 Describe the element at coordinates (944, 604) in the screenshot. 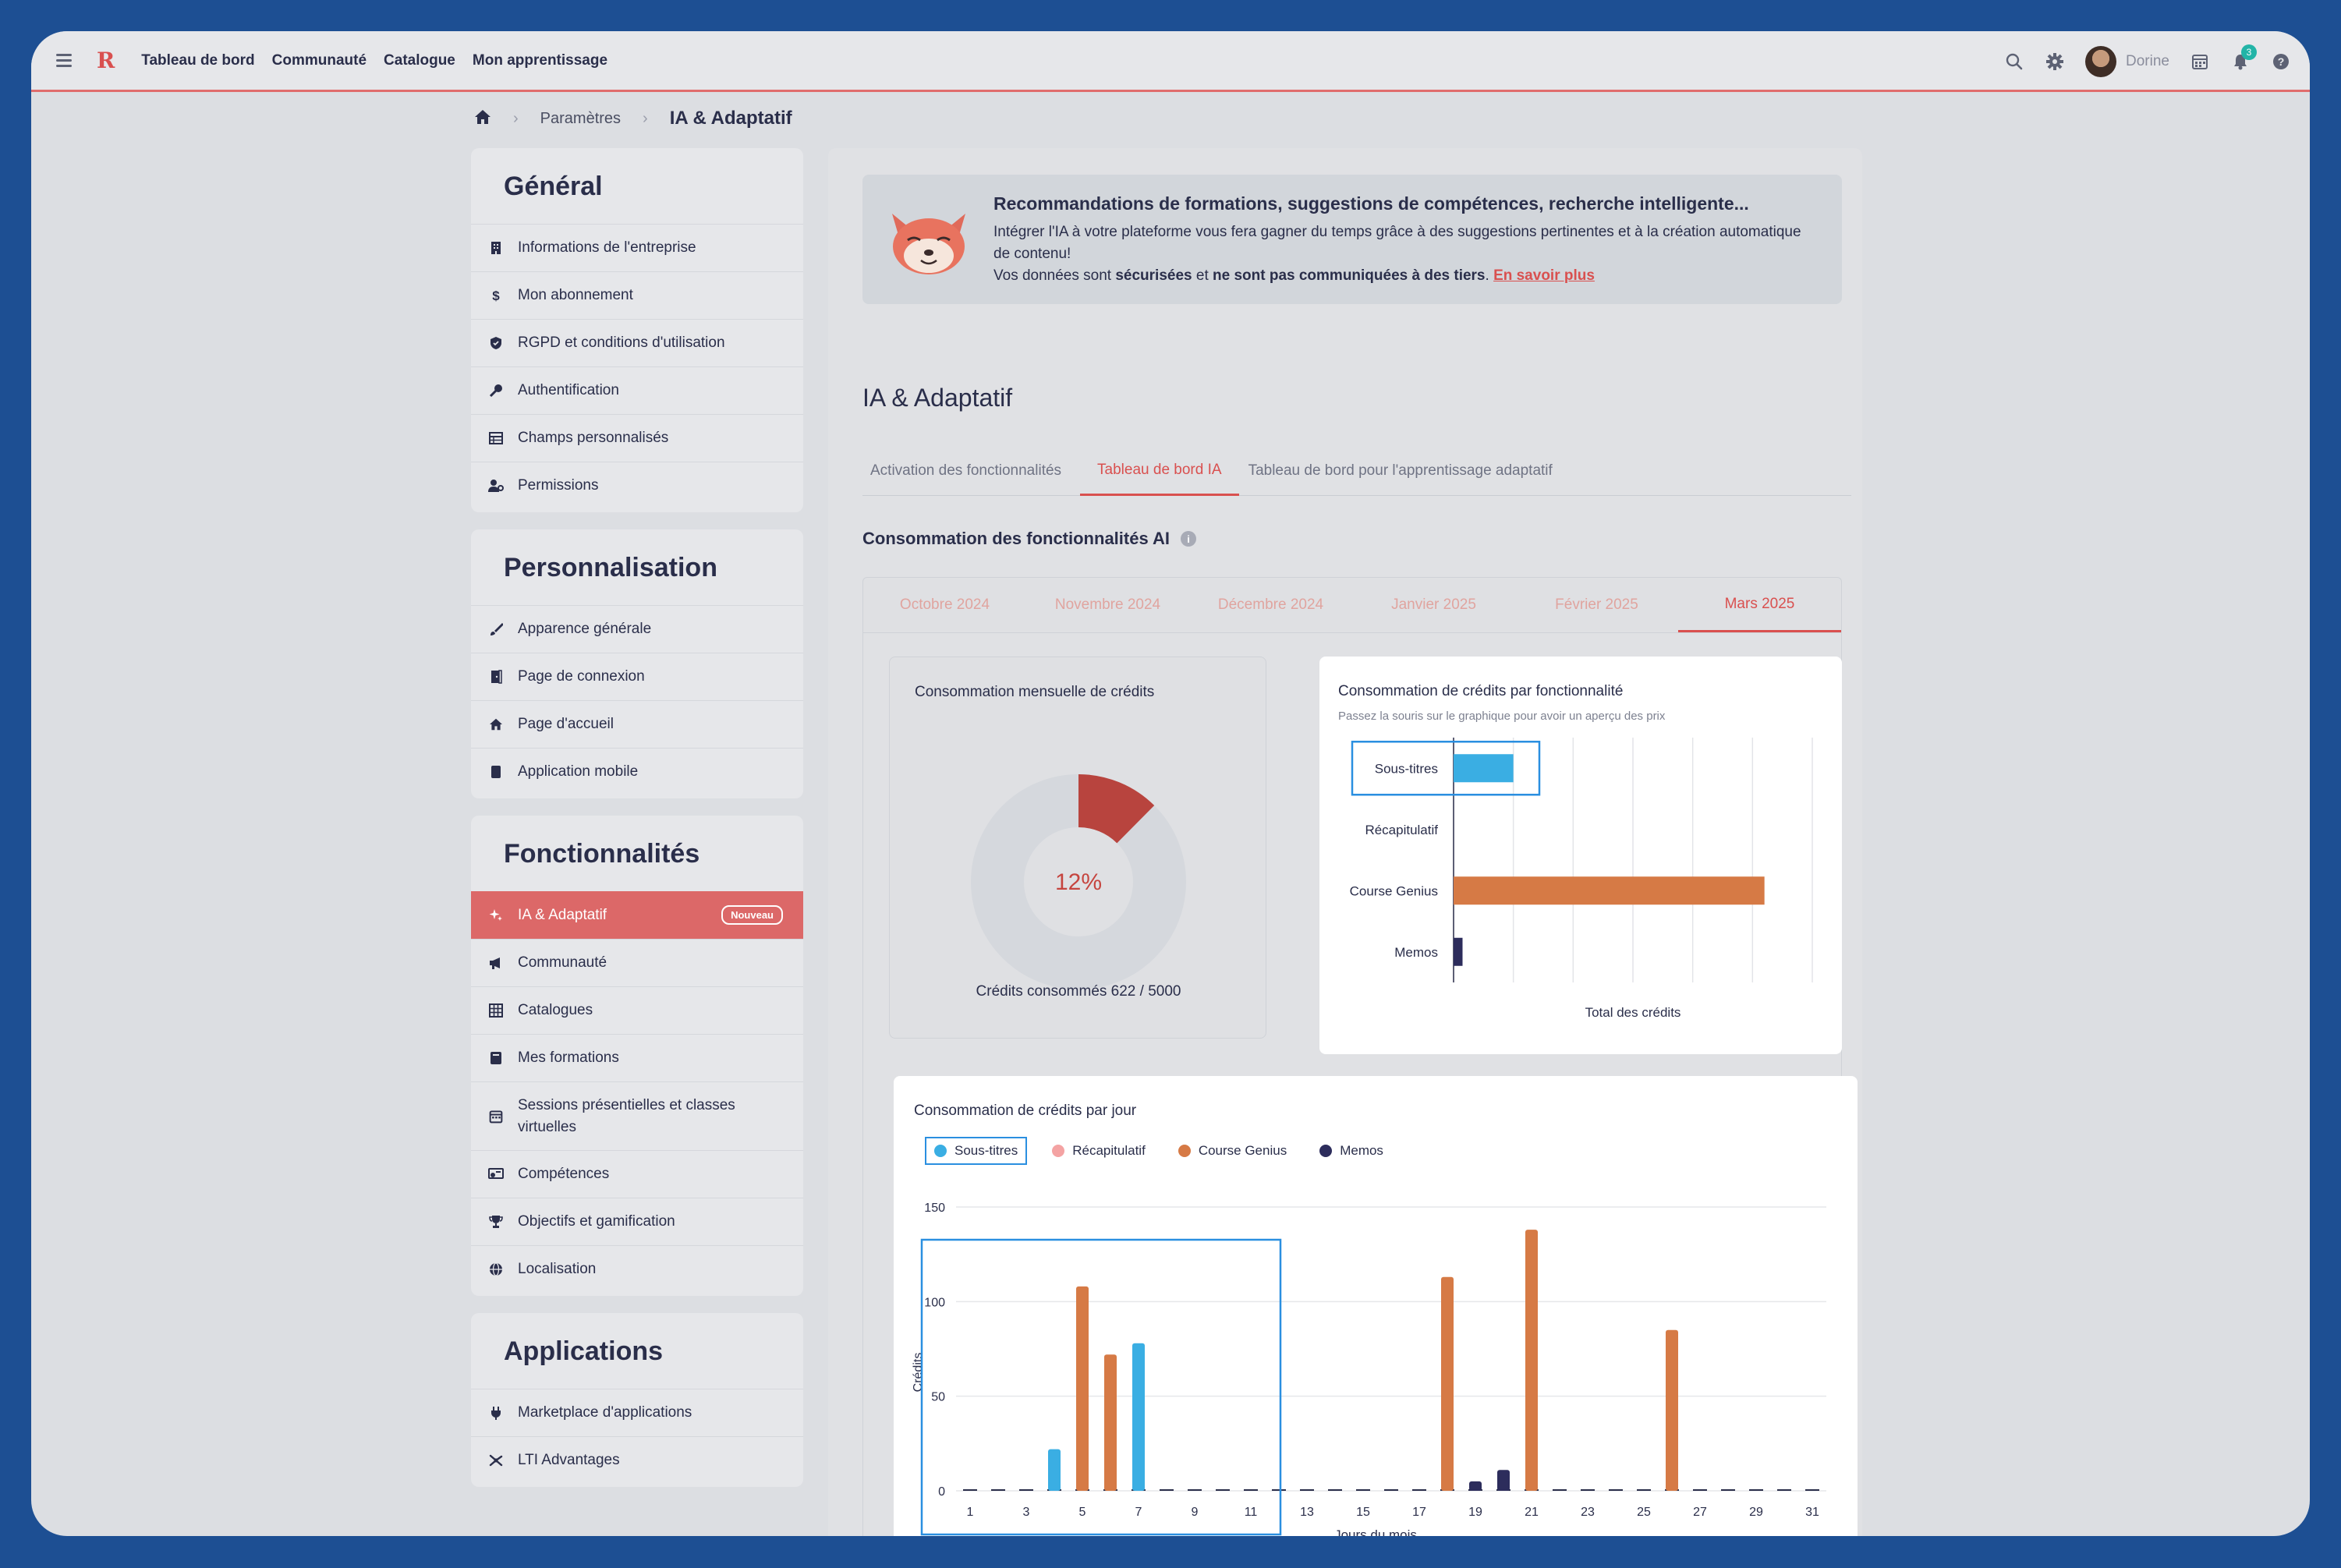

I see `month-tab-0: Octobre 2024` at that location.